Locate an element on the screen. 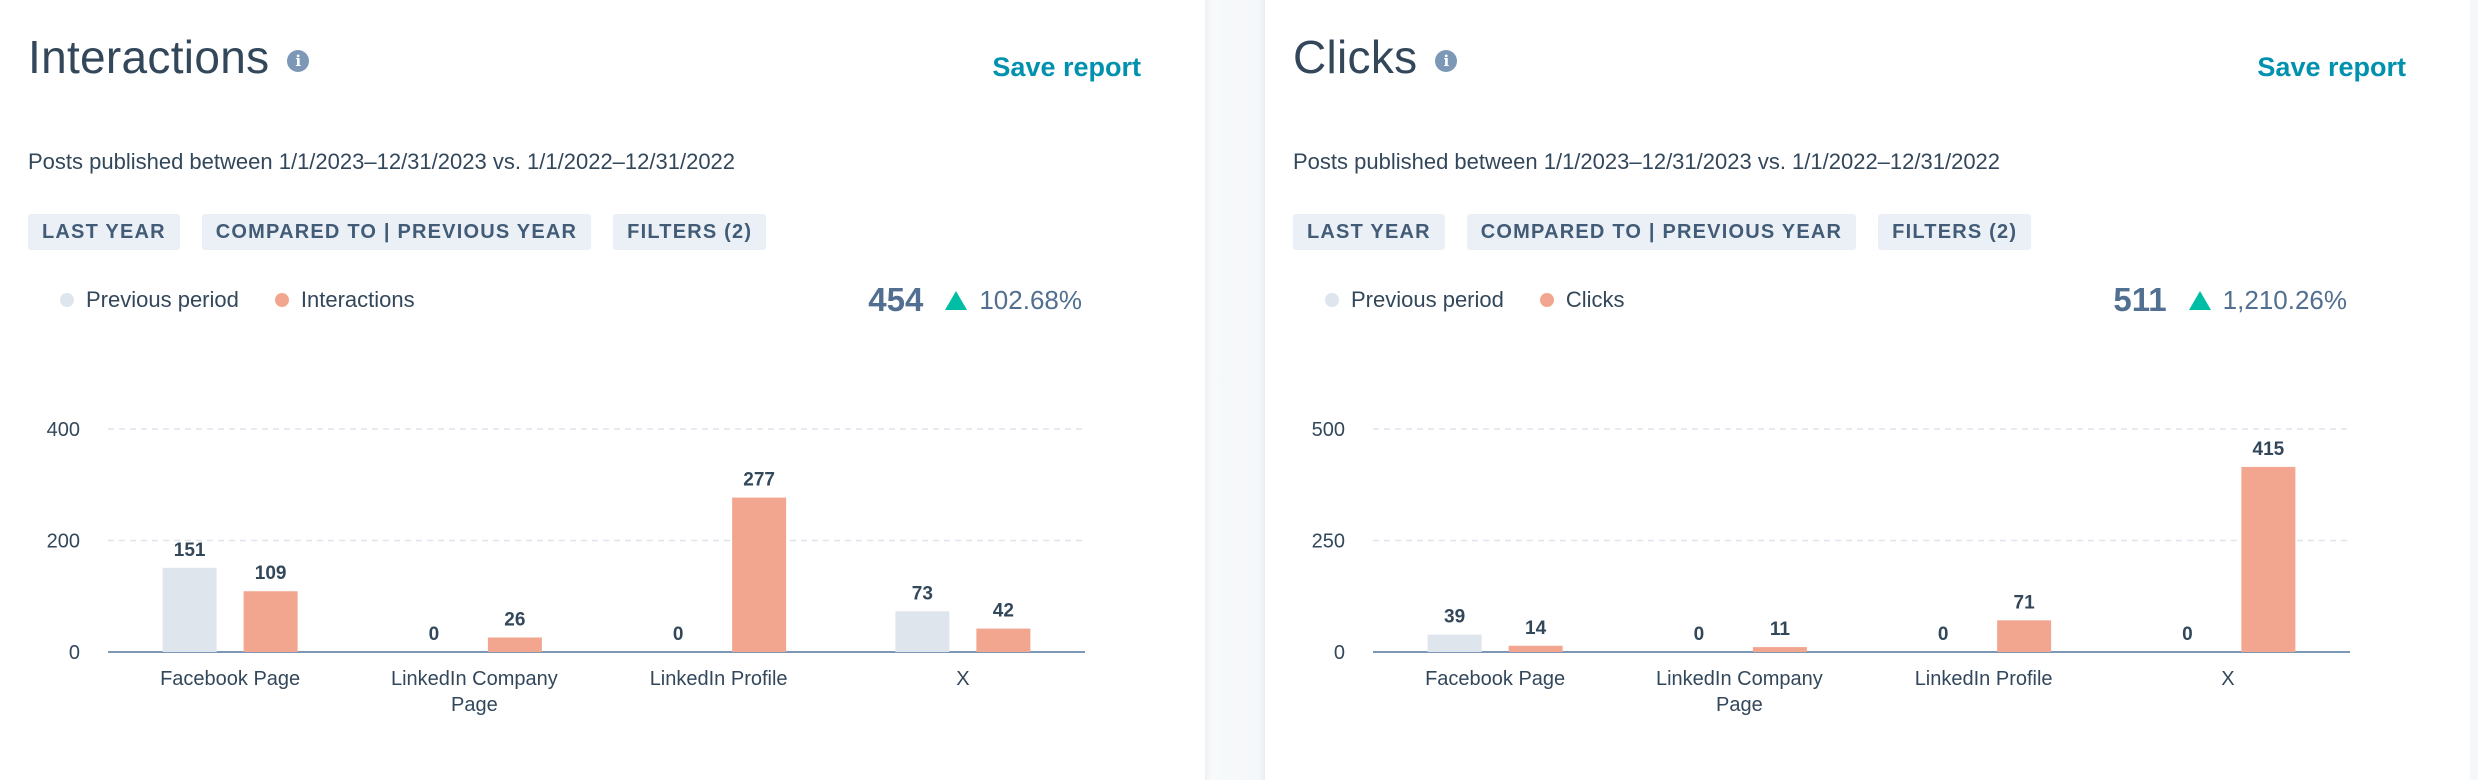  data-label: 151 is located at coordinates (190, 550).